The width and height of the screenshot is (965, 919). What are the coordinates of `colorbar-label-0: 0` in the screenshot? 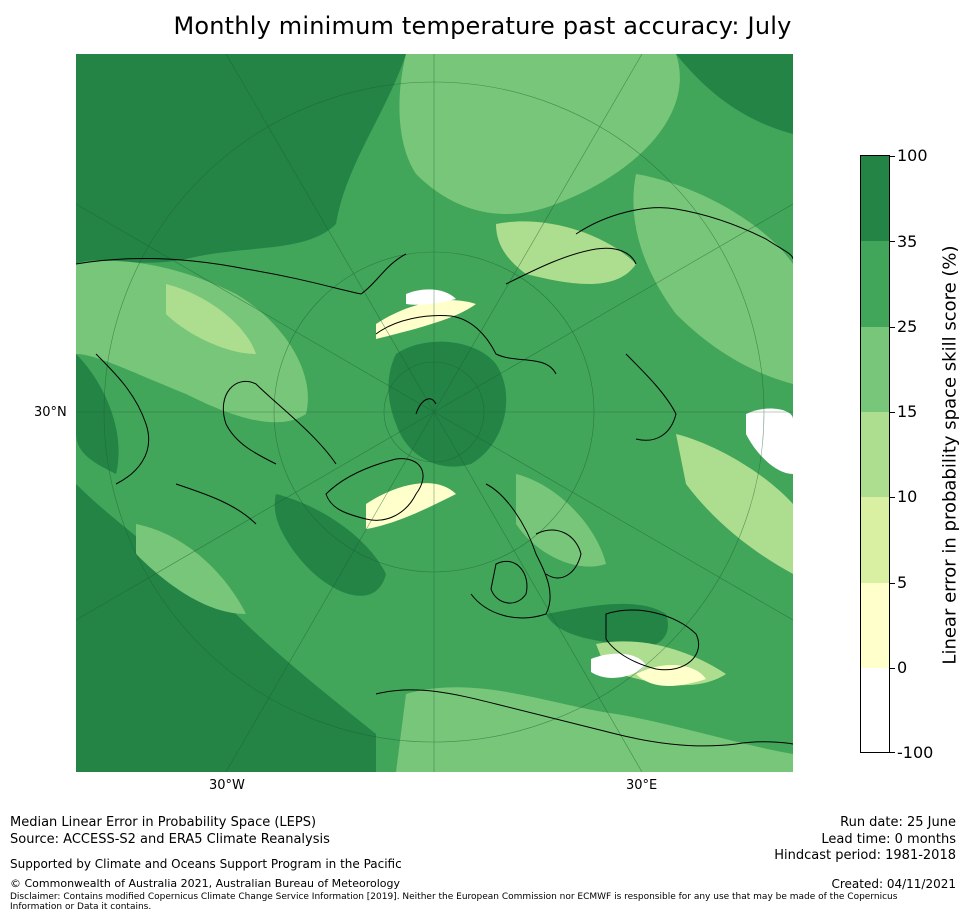 It's located at (902, 667).